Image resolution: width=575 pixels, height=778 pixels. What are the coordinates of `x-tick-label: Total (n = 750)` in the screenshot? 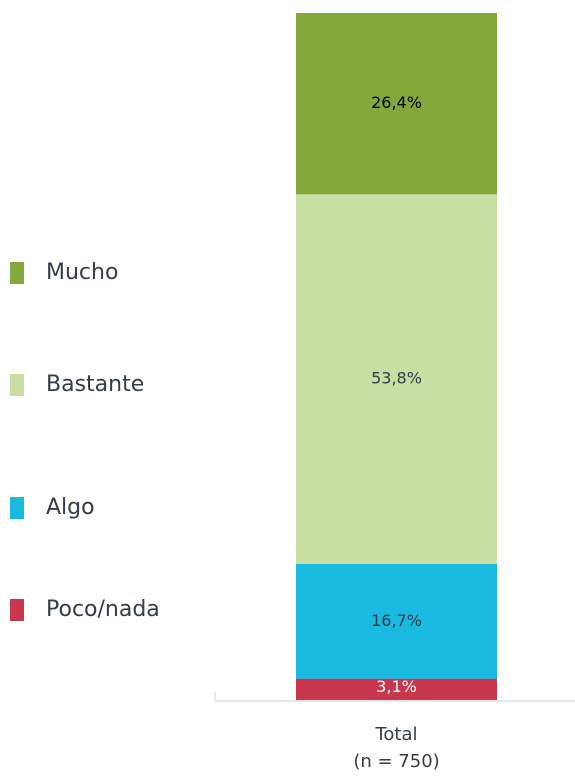 It's located at (396, 748).